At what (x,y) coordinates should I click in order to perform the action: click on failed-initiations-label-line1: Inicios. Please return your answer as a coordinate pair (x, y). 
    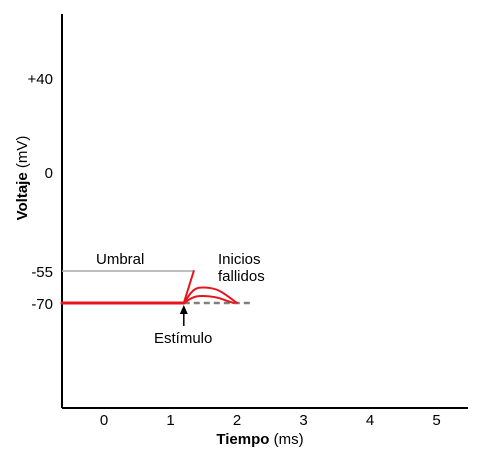
    Looking at the image, I should click on (239, 259).